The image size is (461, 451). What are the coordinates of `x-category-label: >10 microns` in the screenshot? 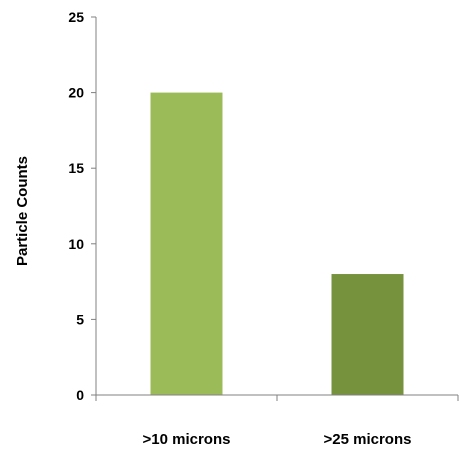 It's located at (187, 439).